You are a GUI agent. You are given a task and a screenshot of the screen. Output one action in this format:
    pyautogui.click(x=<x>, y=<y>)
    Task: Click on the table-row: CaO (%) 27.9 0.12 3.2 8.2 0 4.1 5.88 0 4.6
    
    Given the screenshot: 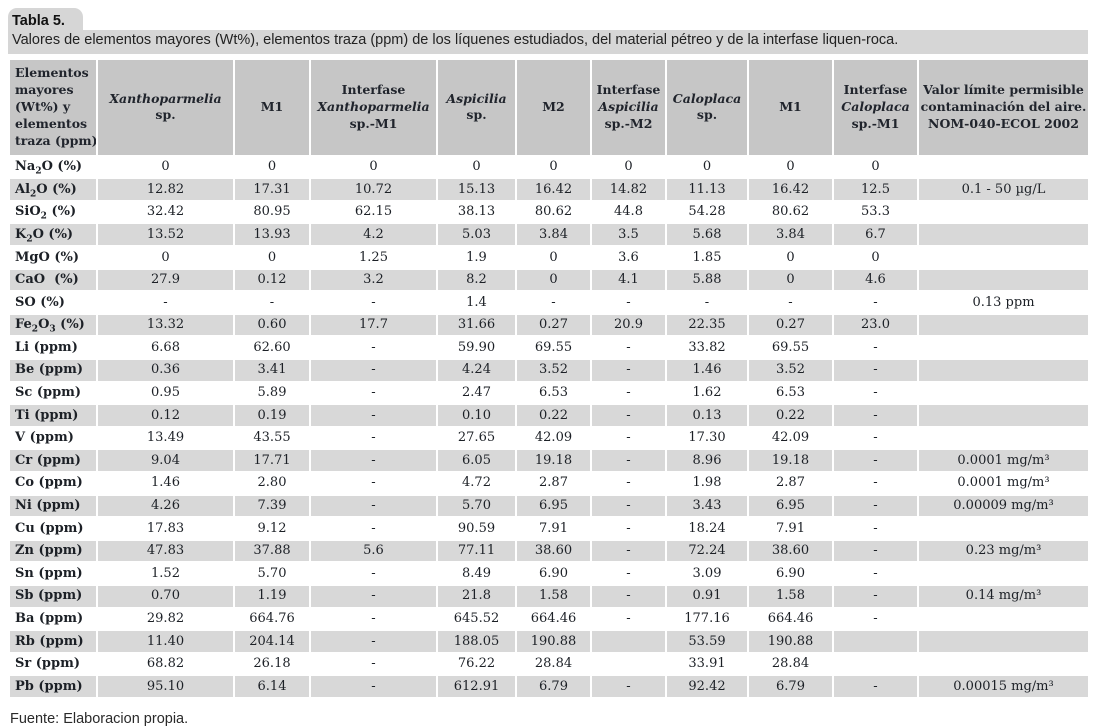 What is the action you would take?
    pyautogui.click(x=549, y=280)
    